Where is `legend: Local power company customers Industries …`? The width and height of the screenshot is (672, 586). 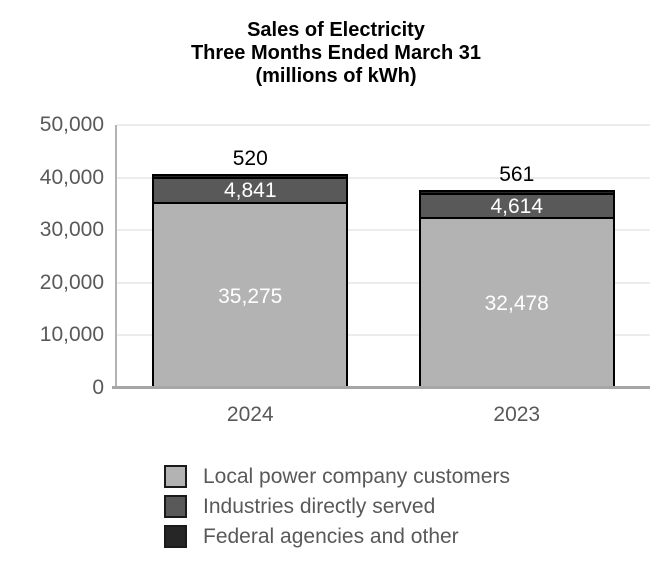
legend: Local power company customers Industries … is located at coordinates (337, 510).